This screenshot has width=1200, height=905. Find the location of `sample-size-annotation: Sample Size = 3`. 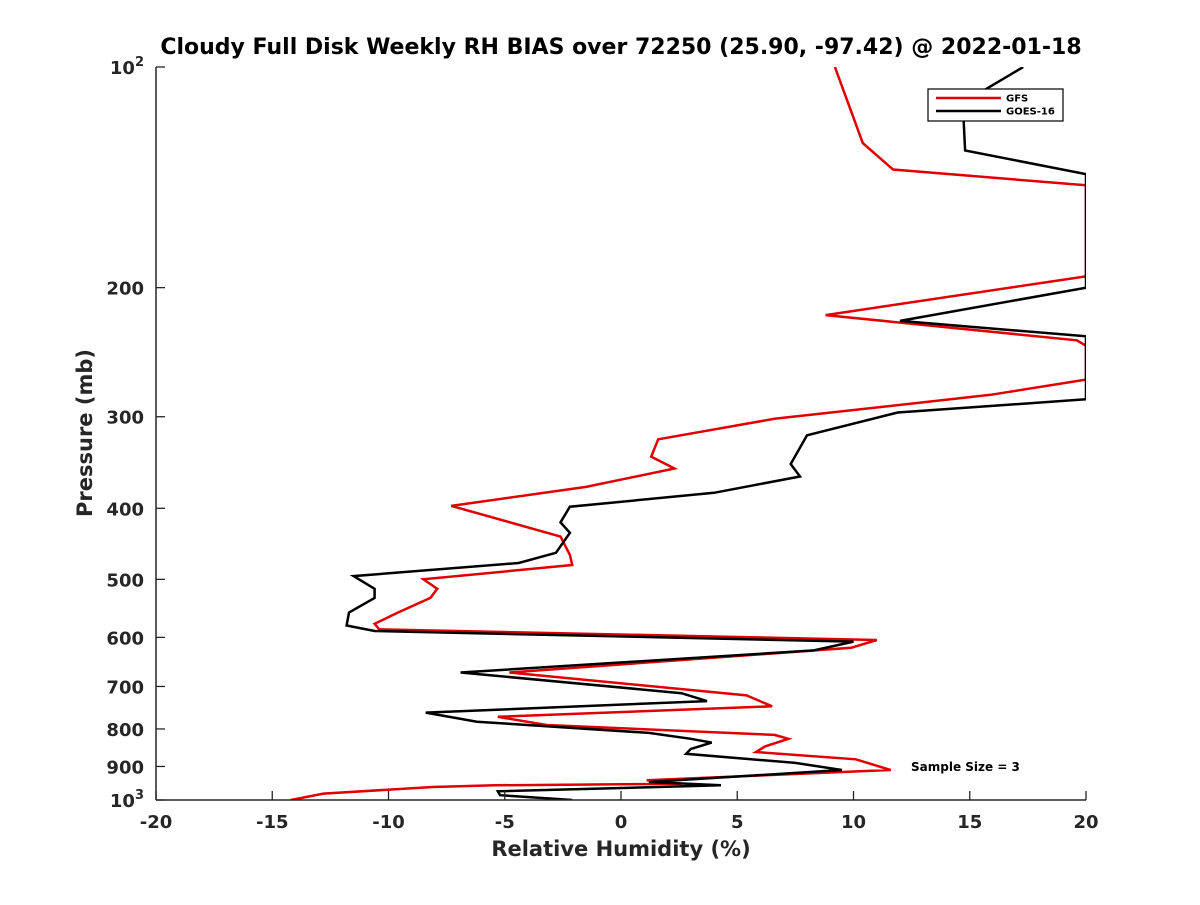

sample-size-annotation: Sample Size = 3 is located at coordinates (965, 767).